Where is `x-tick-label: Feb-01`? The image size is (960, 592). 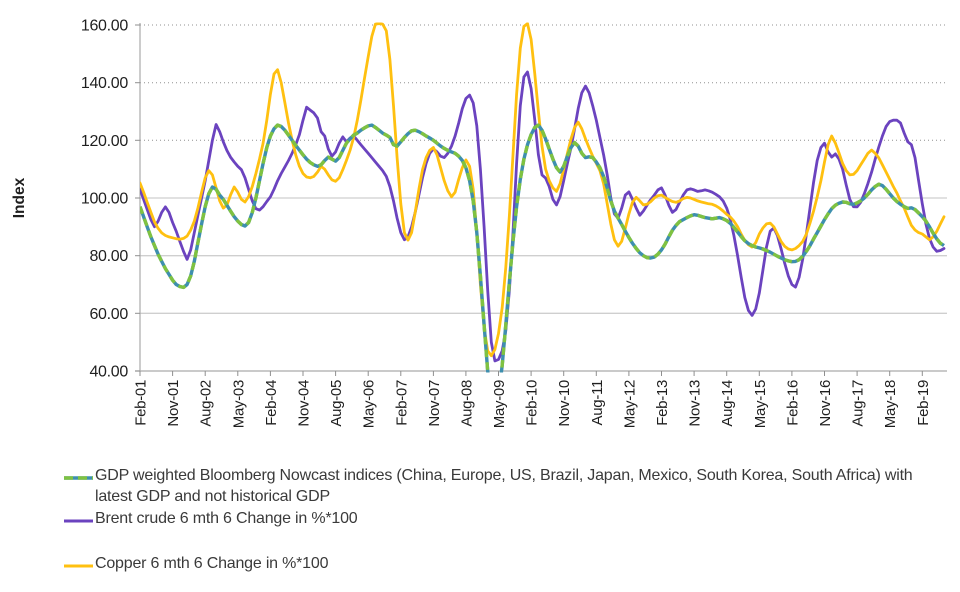
x-tick-label: Feb-01 is located at coordinates (141, 403).